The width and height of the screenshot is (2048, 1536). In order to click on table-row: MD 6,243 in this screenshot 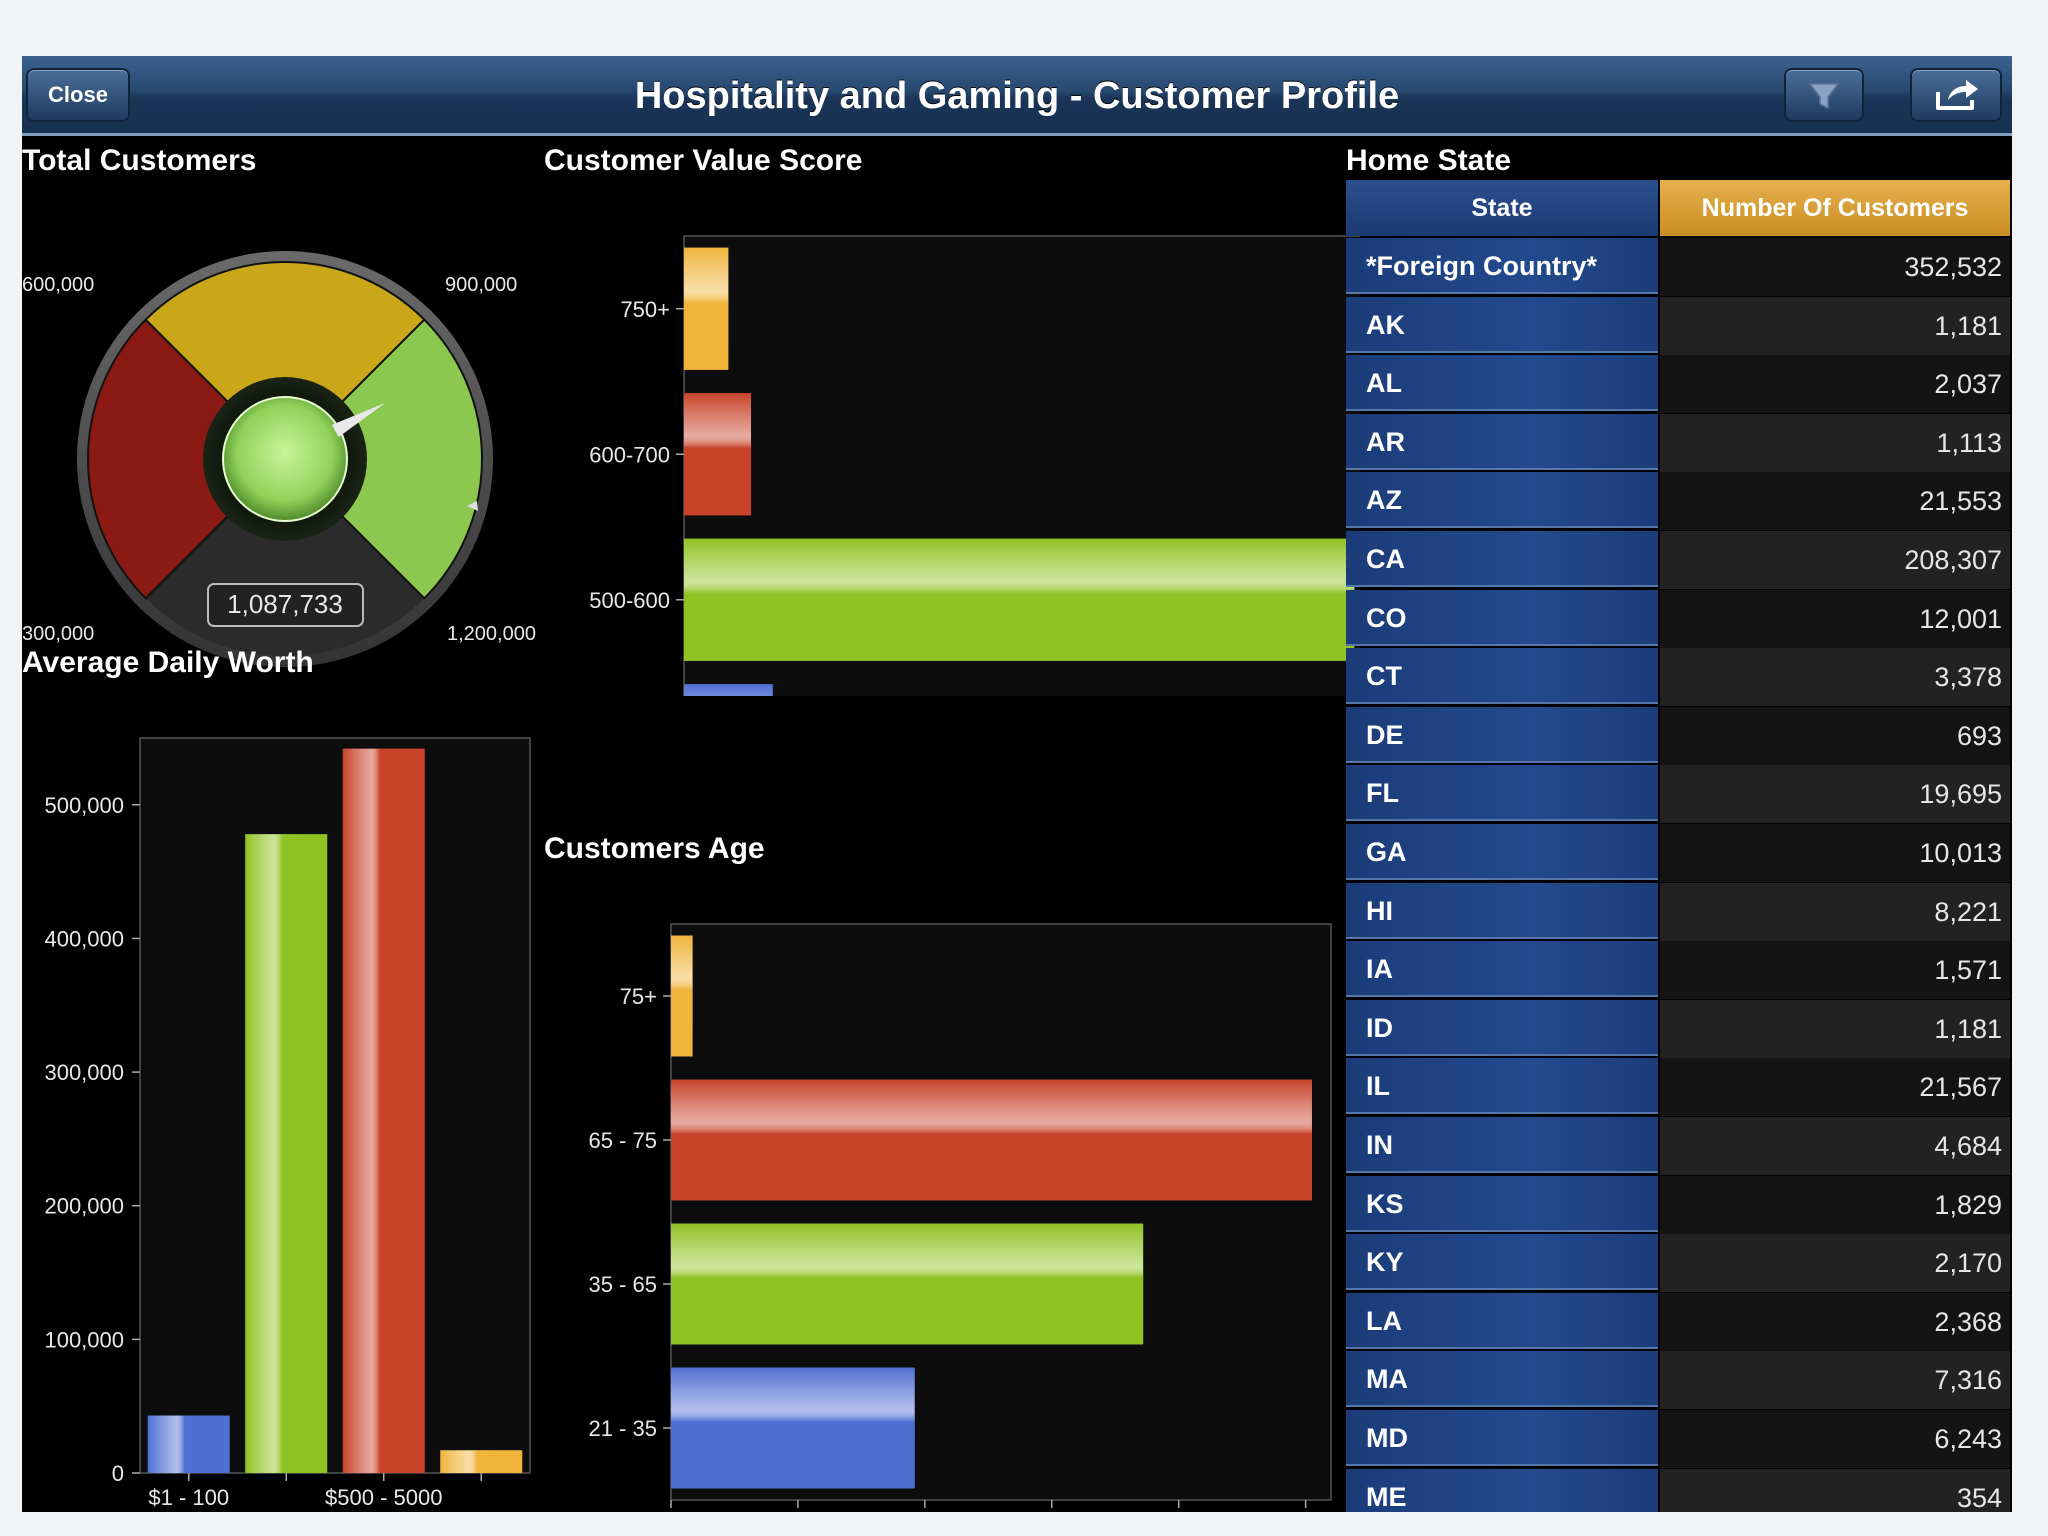, I will do `click(1678, 1439)`.